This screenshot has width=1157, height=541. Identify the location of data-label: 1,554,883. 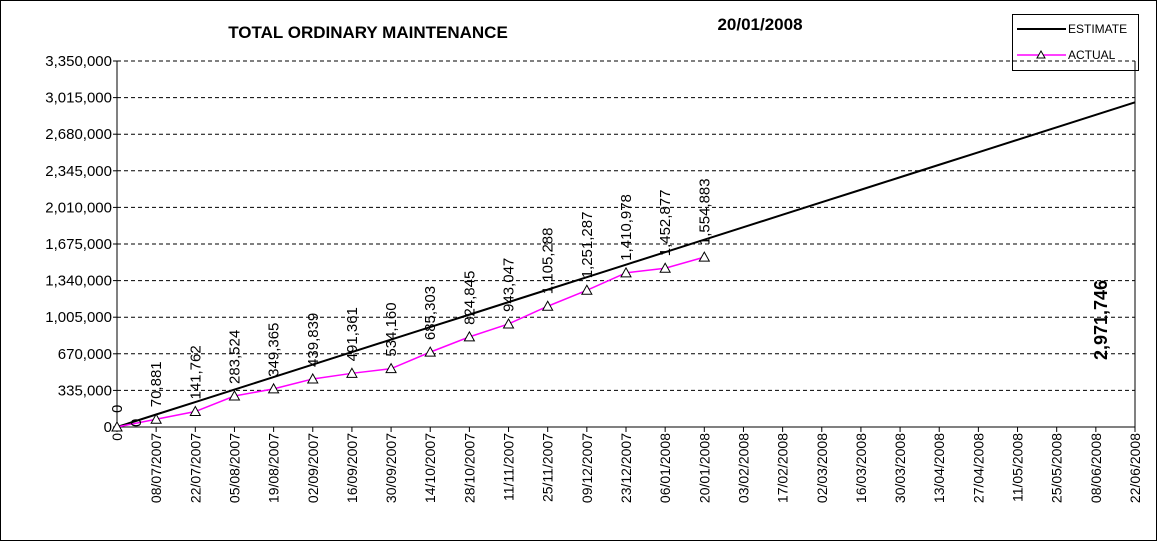
(704, 211).